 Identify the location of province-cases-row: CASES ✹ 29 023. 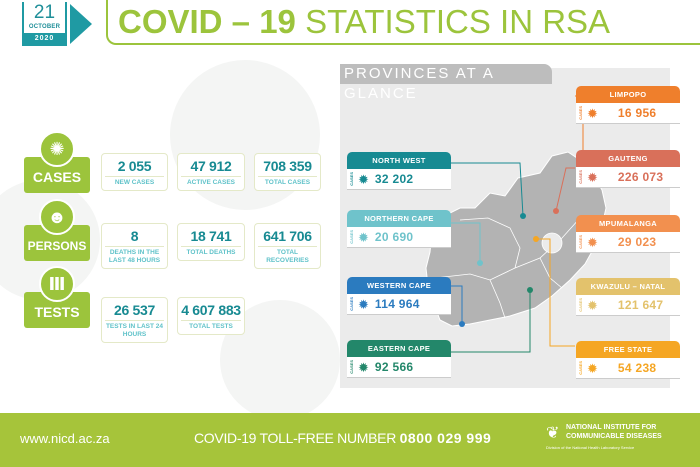
(628, 242).